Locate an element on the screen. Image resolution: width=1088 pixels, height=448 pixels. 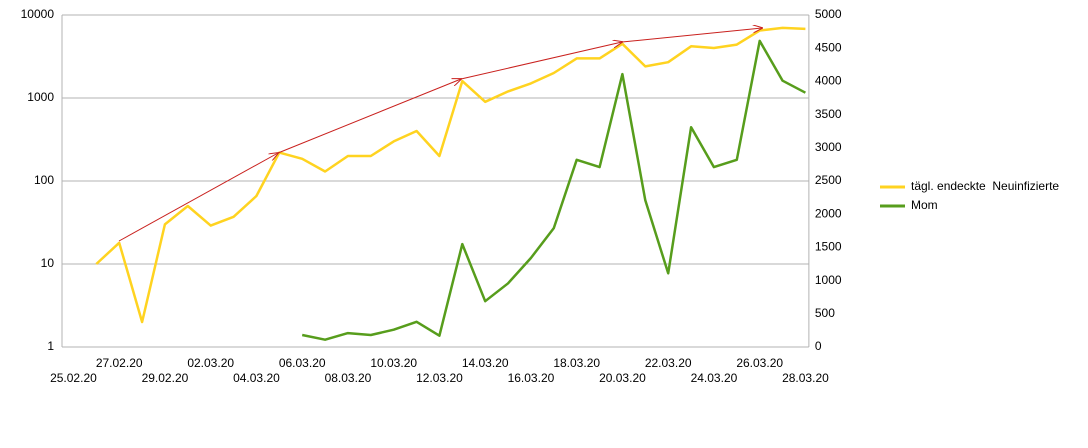
x-tick-label: 18.03.20 is located at coordinates (576, 363).